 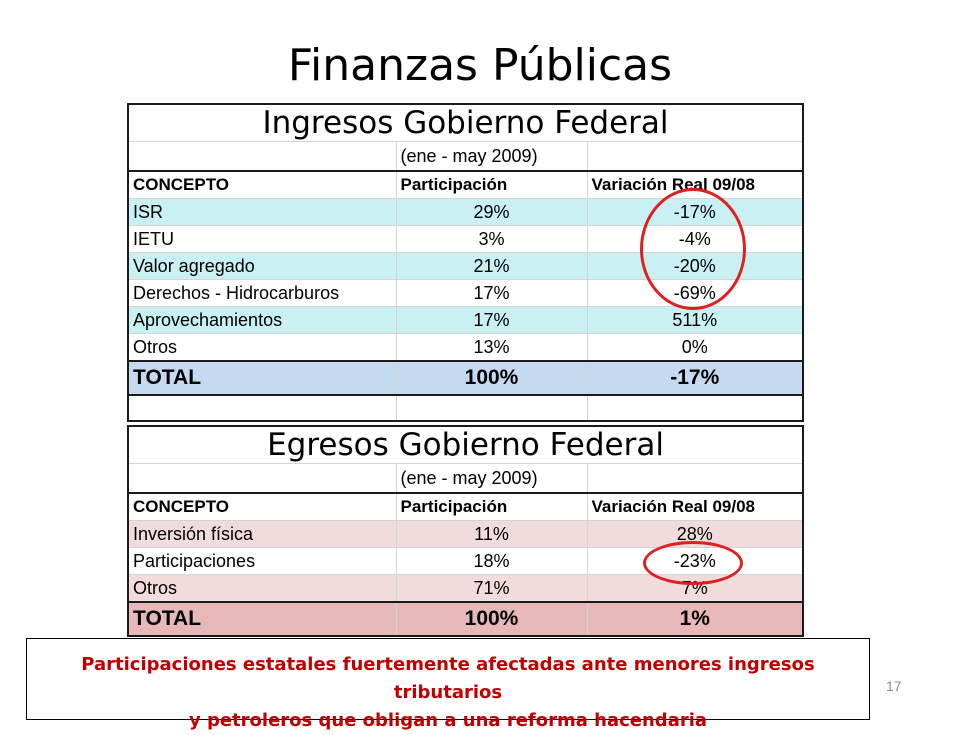 What do you see at coordinates (695, 347) in the screenshot?
I see `row-variacion: 0%` at bounding box center [695, 347].